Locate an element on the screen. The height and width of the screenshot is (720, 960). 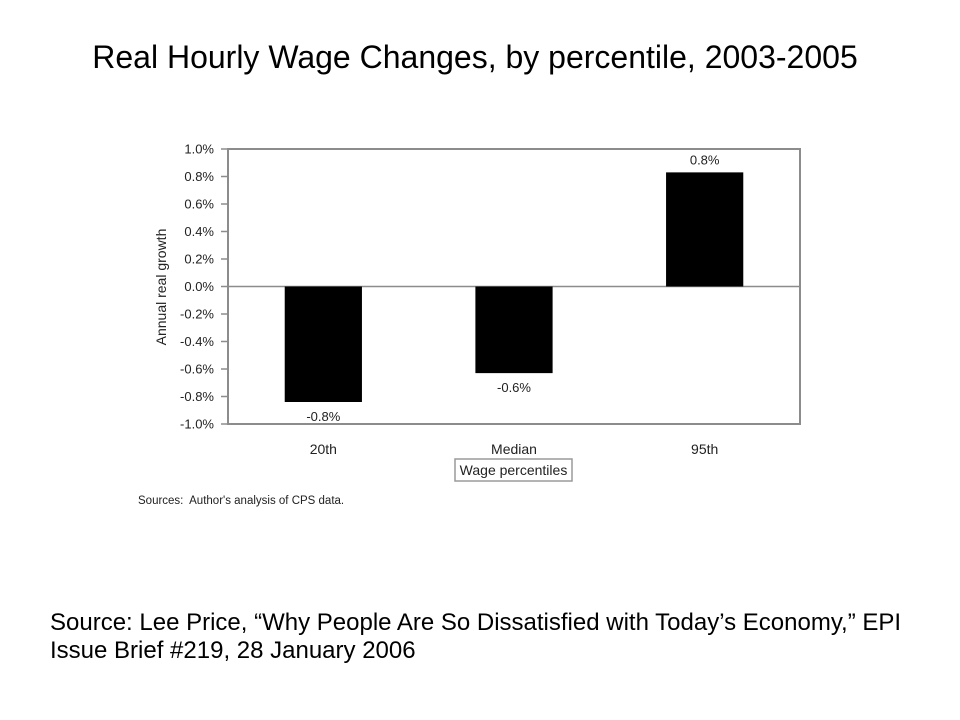
bar-value-label: -0.6% is located at coordinates (514, 387).